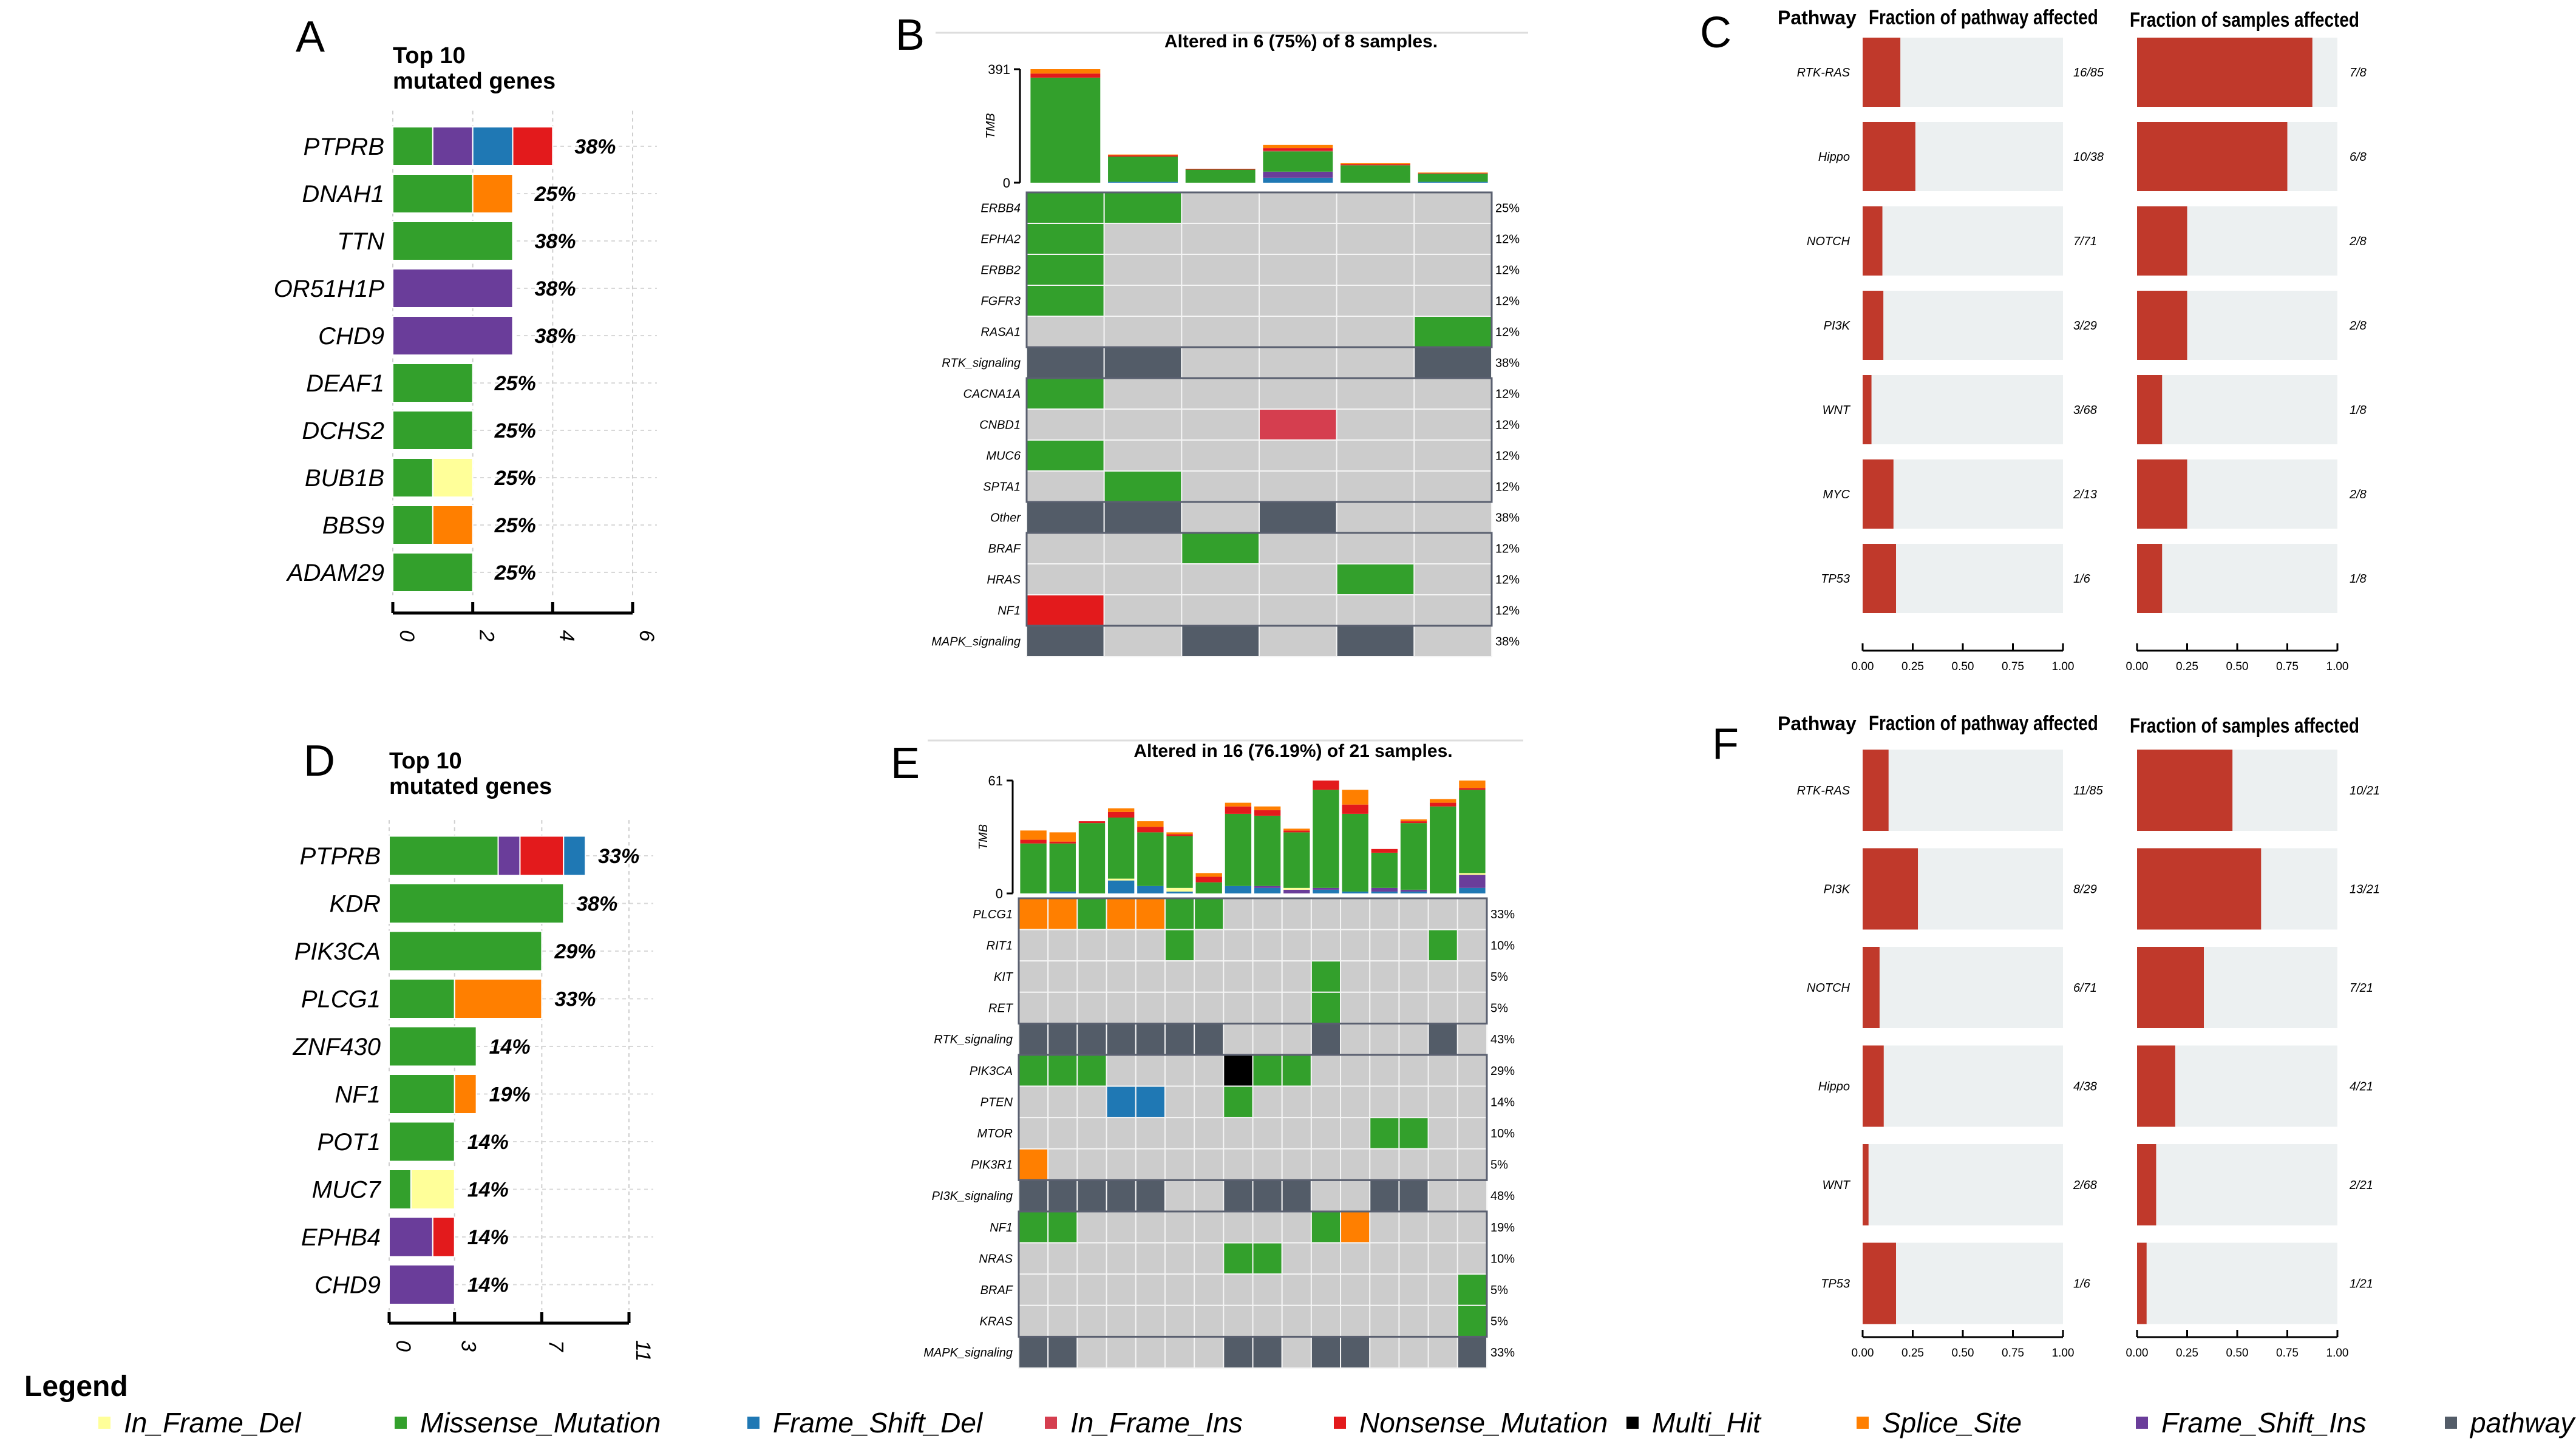  What do you see at coordinates (1834, 1087) in the screenshot?
I see `pathway-name: Hippo` at bounding box center [1834, 1087].